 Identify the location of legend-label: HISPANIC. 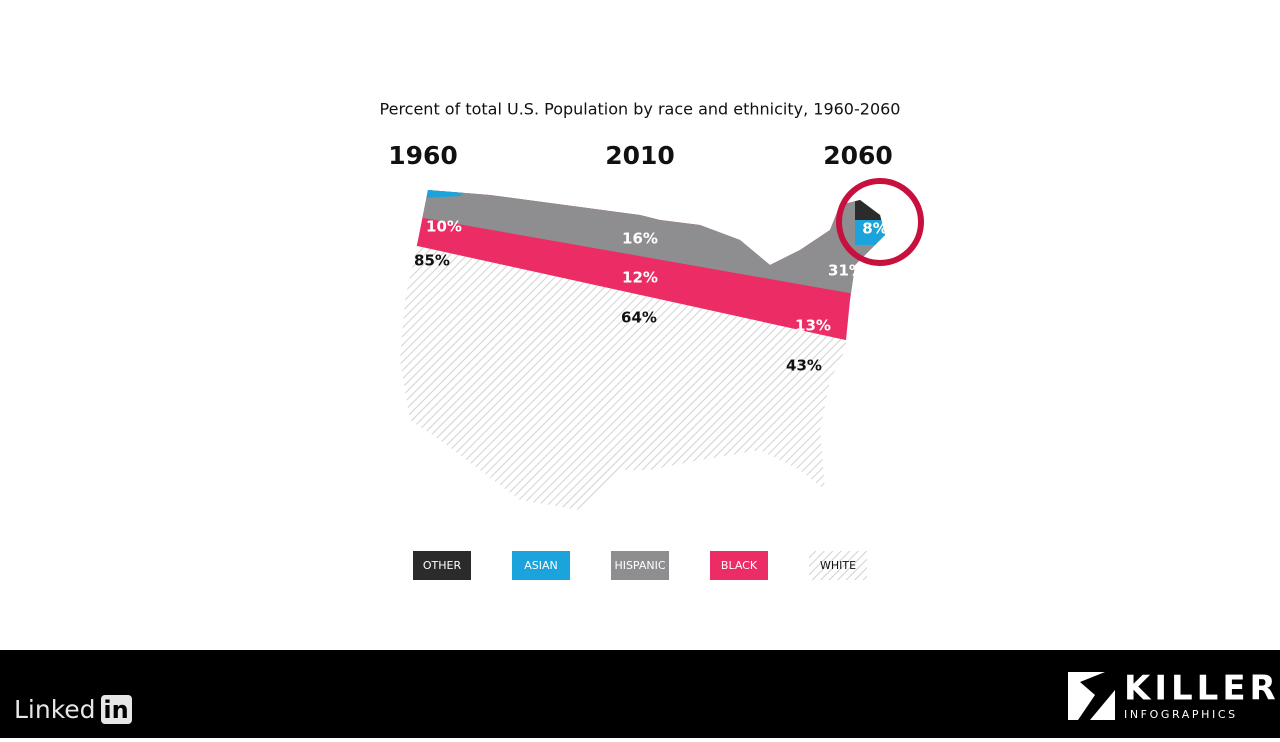
(639, 565).